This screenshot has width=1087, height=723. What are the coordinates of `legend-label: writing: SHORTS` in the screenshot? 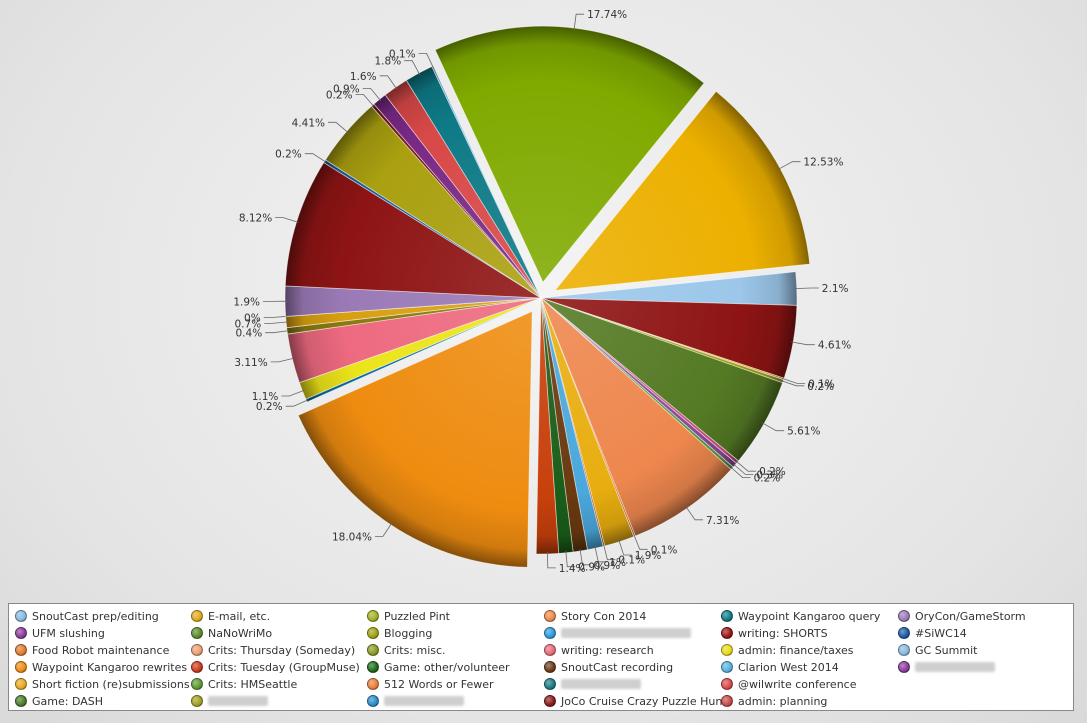 It's located at (783, 633).